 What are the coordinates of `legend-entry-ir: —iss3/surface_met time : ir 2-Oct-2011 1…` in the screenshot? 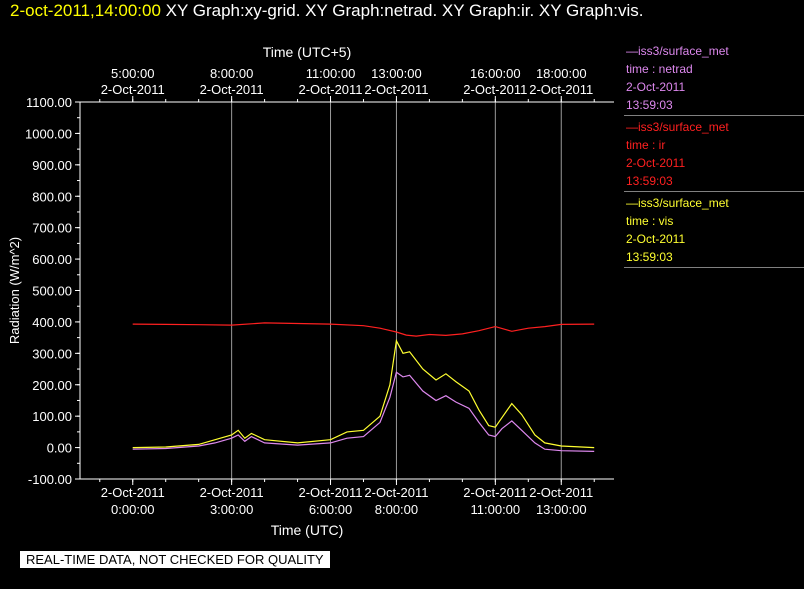 It's located at (714, 154).